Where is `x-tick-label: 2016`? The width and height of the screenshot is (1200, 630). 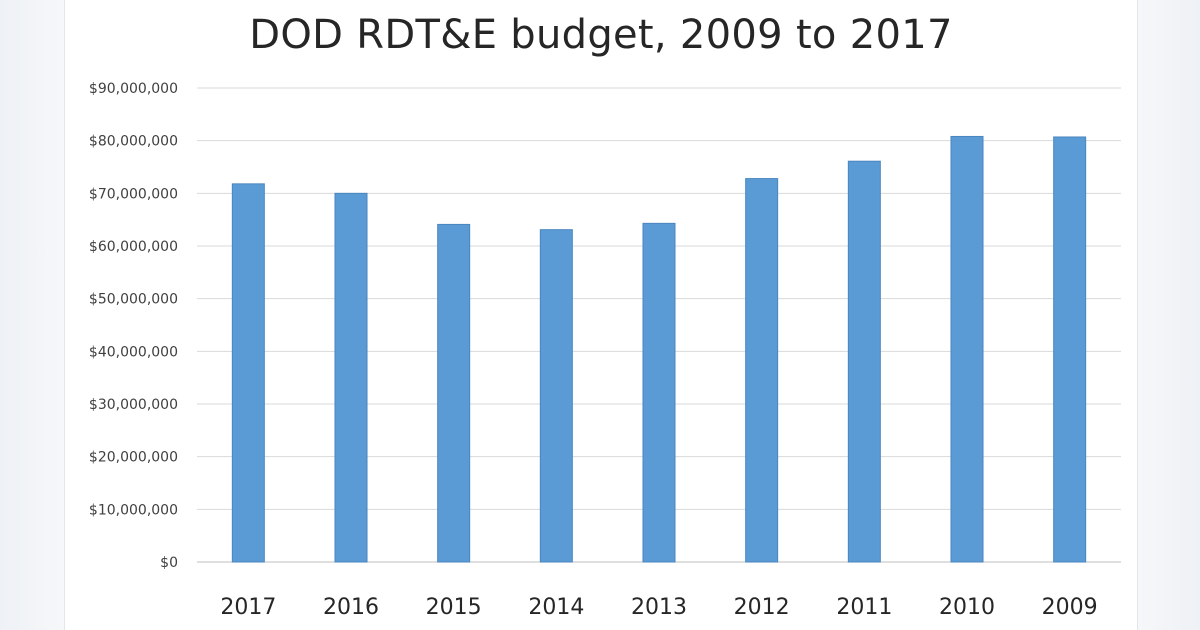
x-tick-label: 2016 is located at coordinates (351, 607).